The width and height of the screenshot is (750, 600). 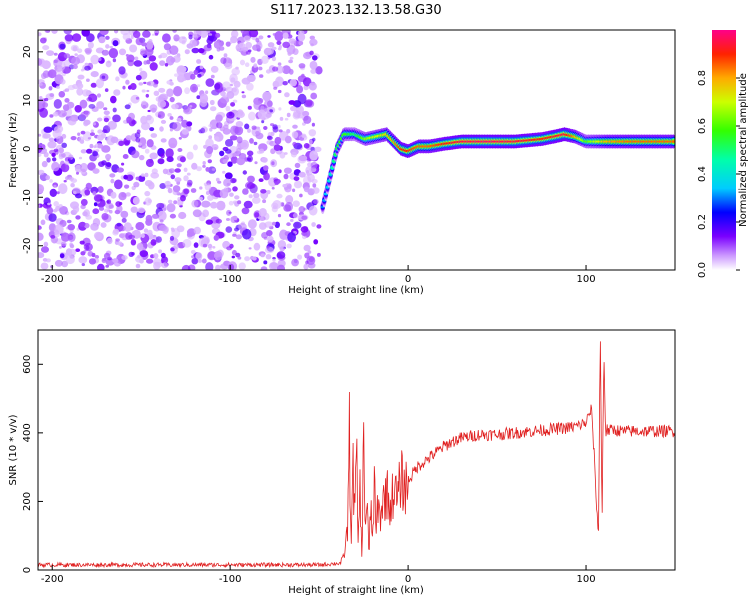 I want to click on spectrogram-x-ticks: -200 -100 0 100, so click(x=318, y=275).